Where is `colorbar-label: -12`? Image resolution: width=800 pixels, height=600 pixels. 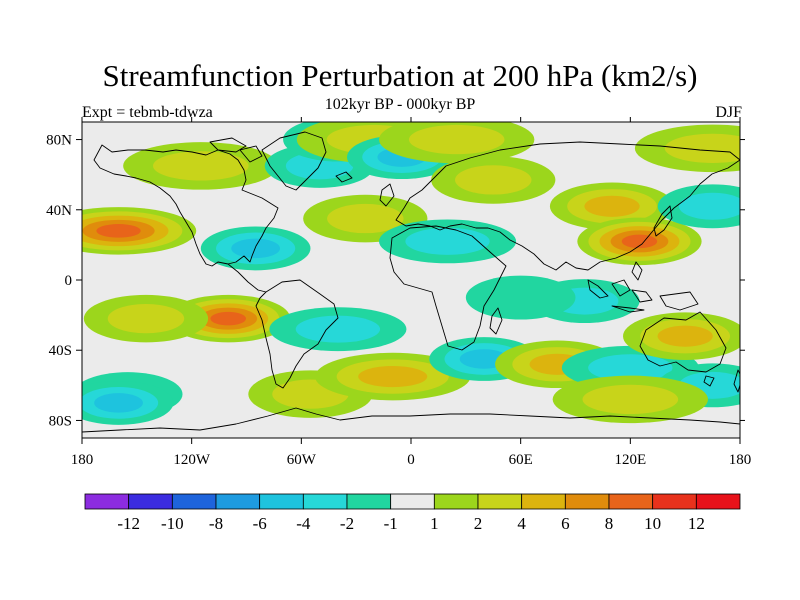
colorbar-label: -12 is located at coordinates (128, 523).